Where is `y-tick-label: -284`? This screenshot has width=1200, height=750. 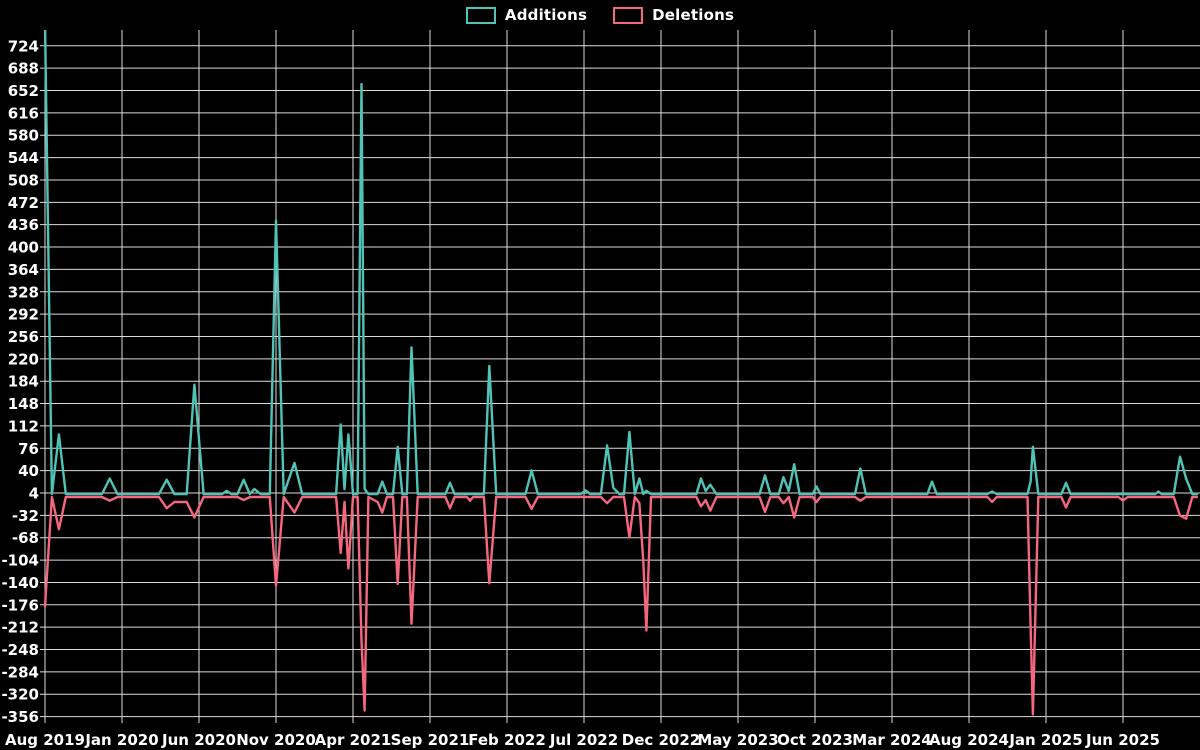
y-tick-label: -284 is located at coordinates (20, 672).